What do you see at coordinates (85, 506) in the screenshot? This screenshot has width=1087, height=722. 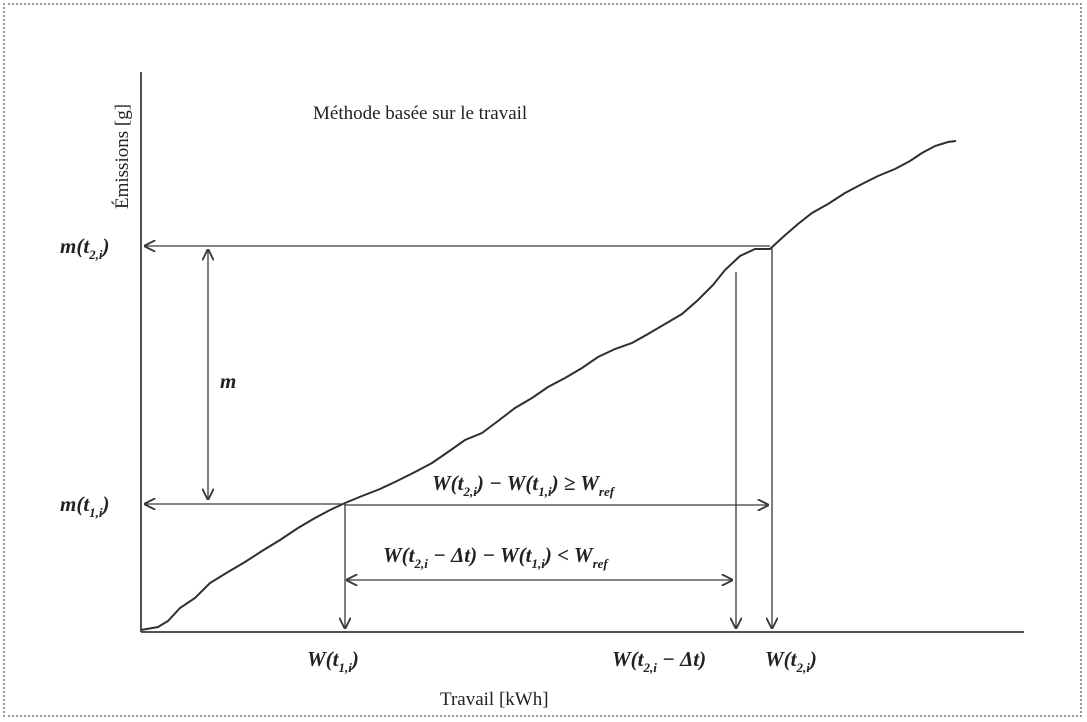 I see `m-t1-label: m(t1,i)` at bounding box center [85, 506].